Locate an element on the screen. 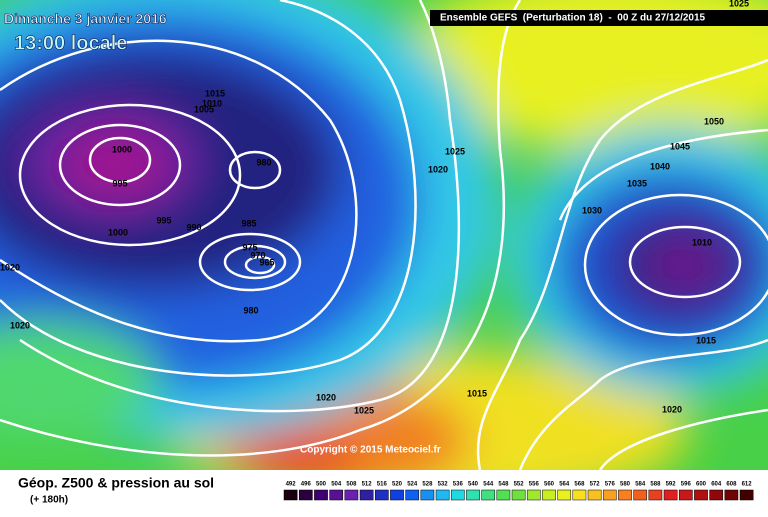 The image size is (768, 517). model-box is located at coordinates (599, 18).